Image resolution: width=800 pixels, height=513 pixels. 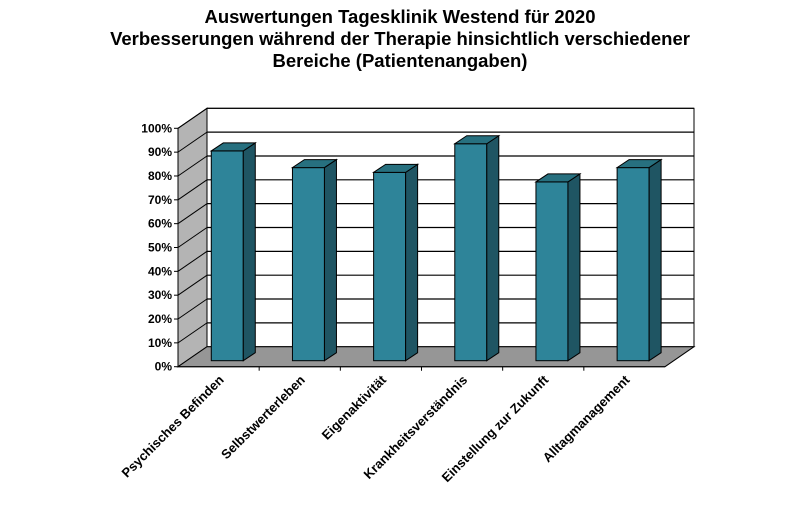 What do you see at coordinates (160, 176) in the screenshot?
I see `y-tick-label: 80%` at bounding box center [160, 176].